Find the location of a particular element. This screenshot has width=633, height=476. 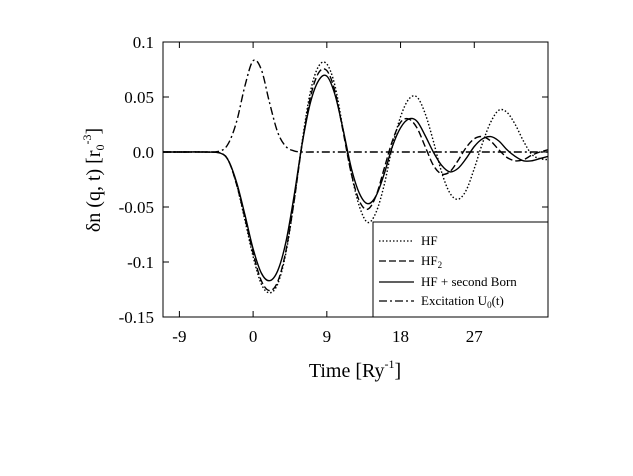

y-tick-label: 0.05 is located at coordinates (139, 97).